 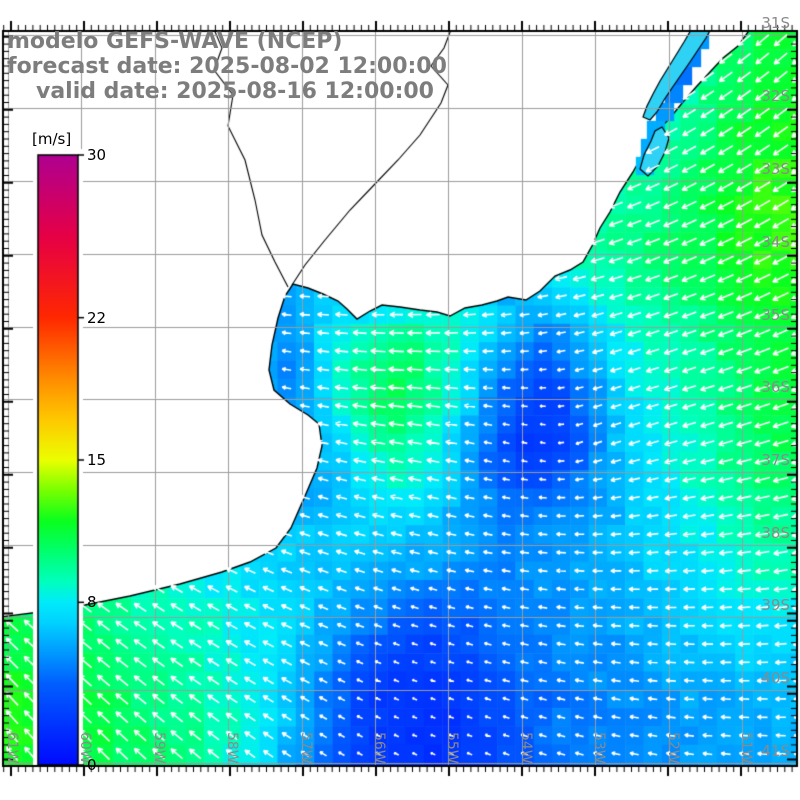 What do you see at coordinates (775, 751) in the screenshot?
I see `latitude-label: 41S` at bounding box center [775, 751].